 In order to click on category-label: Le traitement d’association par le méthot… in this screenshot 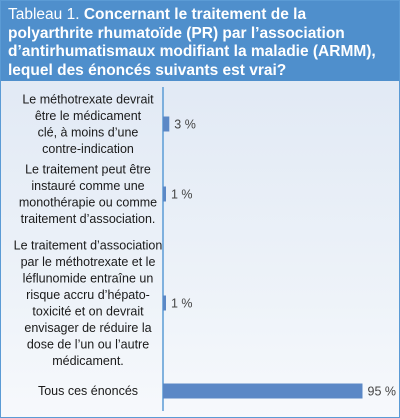, I will do `click(88, 302)`.